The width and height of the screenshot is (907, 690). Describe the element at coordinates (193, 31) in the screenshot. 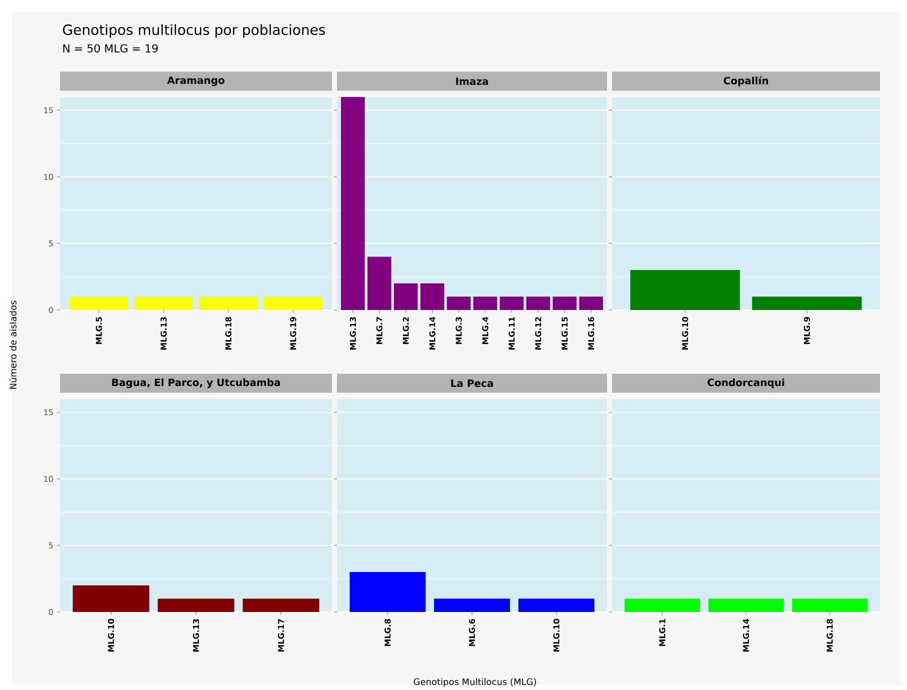

I see `text: Genotipos multilocus por poblaciones` at that location.